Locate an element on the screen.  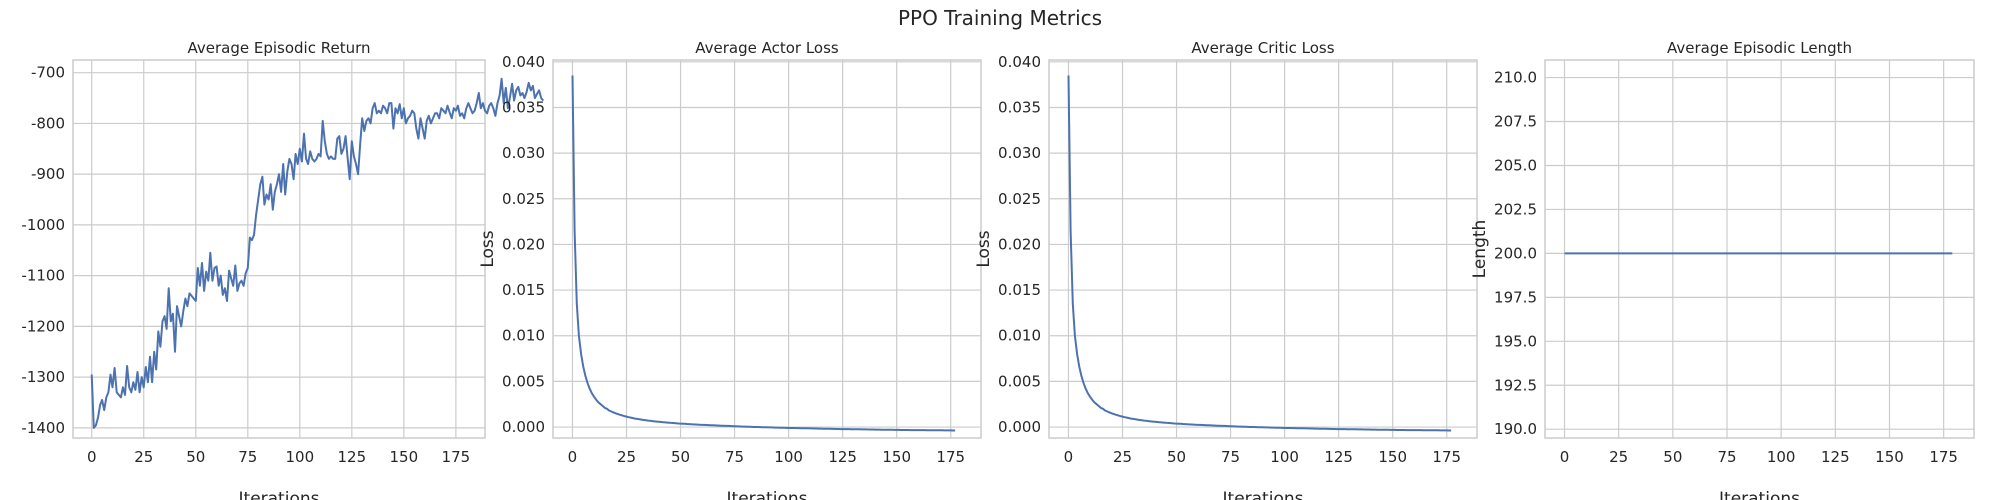
y-tick-label: -1000 is located at coordinates (43, 225).